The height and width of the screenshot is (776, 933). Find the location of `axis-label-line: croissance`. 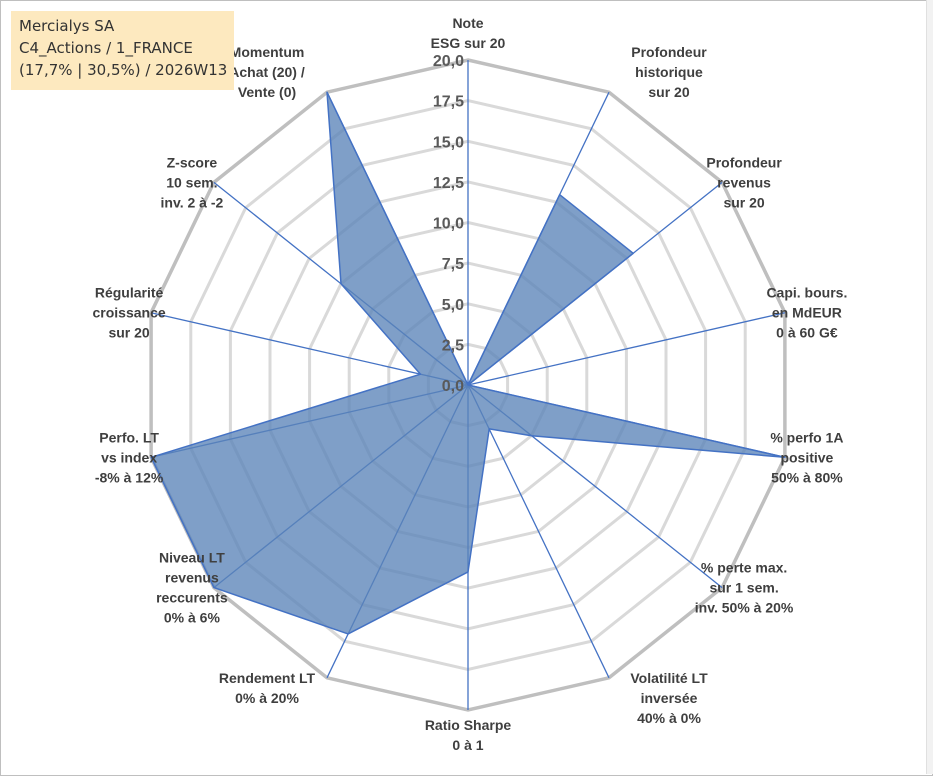

axis-label-line: croissance is located at coordinates (129, 313).